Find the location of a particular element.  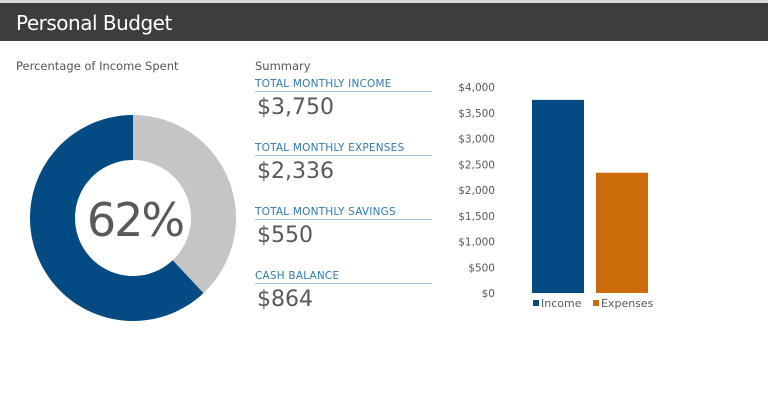

y-tick-label: $3,500 is located at coordinates (476, 114).